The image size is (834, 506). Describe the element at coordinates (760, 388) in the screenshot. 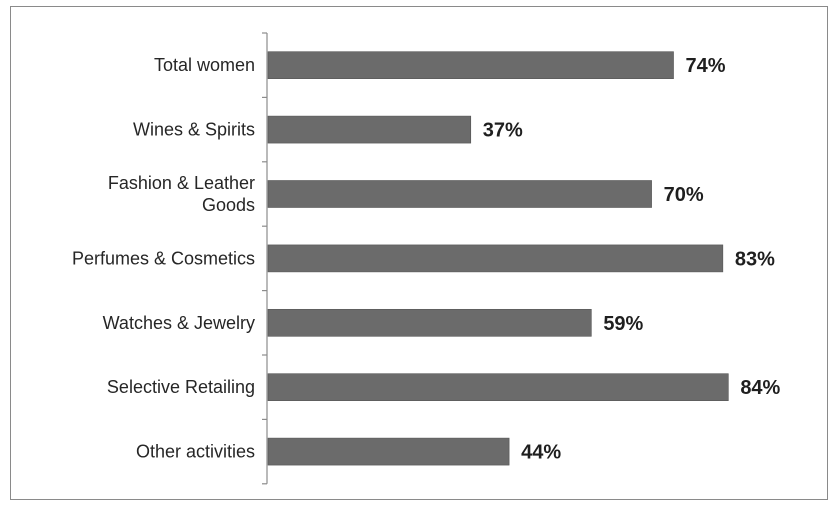

I see `value-label: 84%` at that location.